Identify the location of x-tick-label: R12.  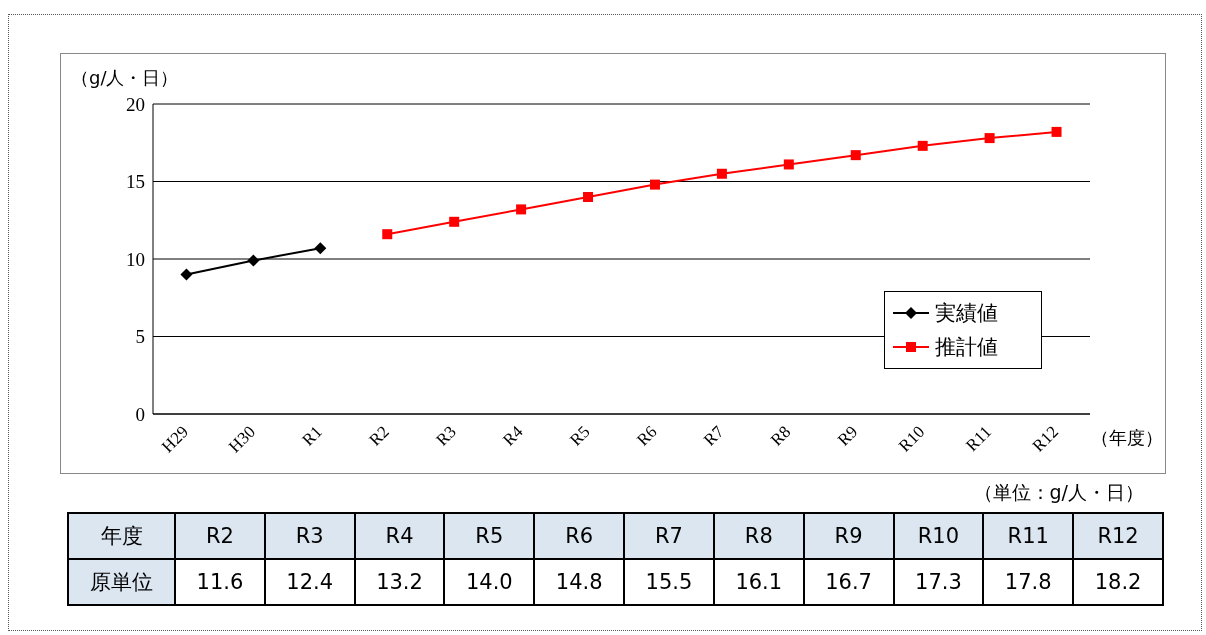
(1045, 439).